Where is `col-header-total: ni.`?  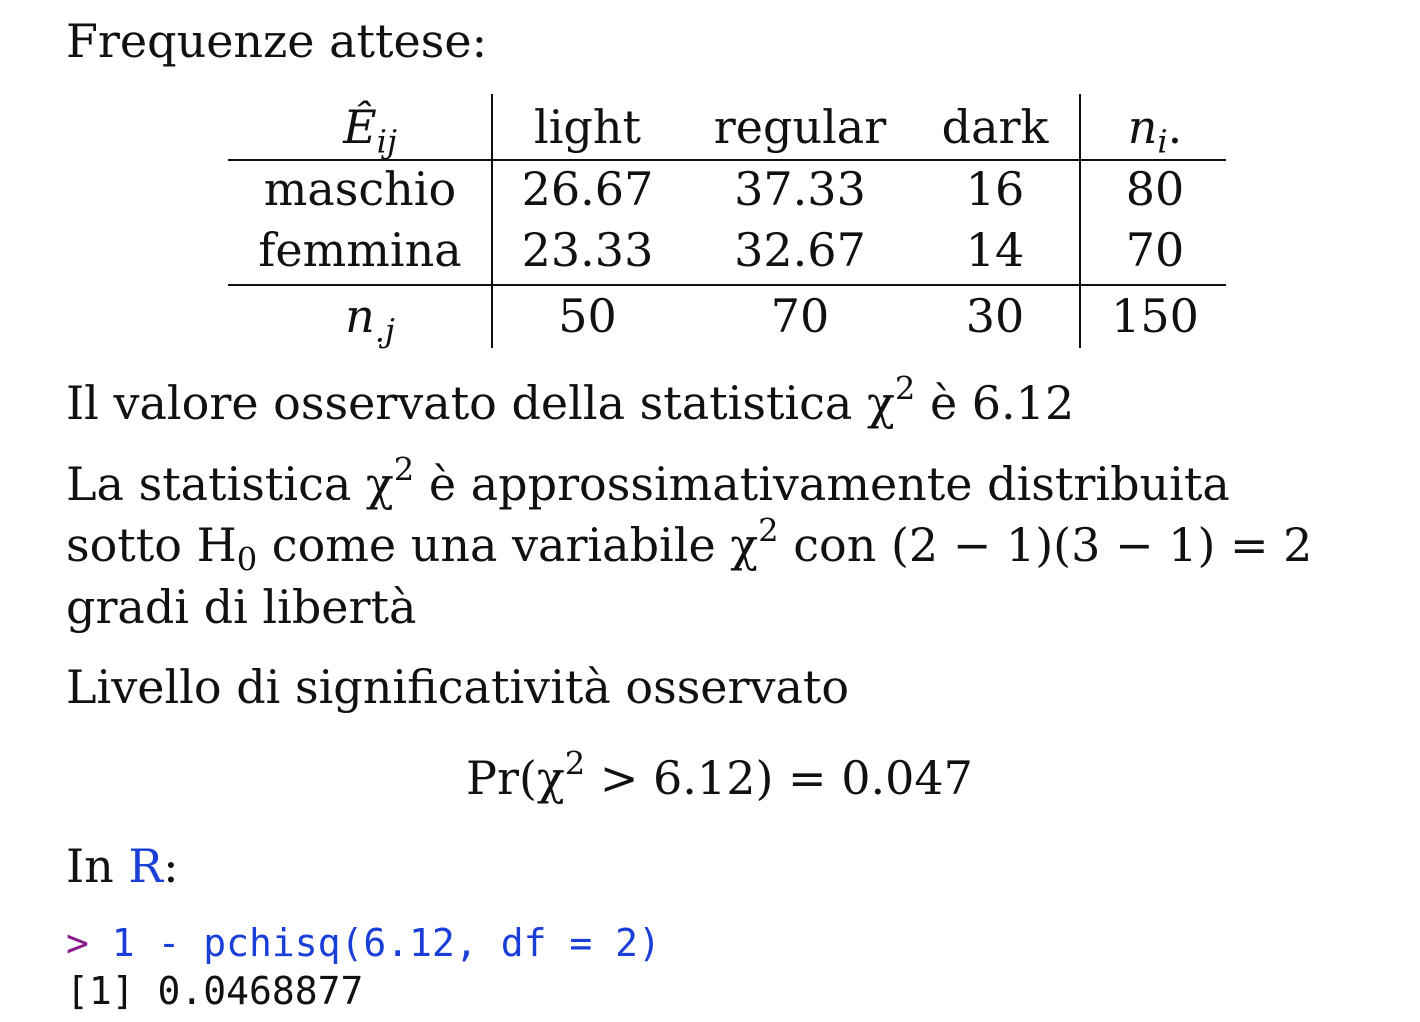
col-header-total: ni. is located at coordinates (1155, 131).